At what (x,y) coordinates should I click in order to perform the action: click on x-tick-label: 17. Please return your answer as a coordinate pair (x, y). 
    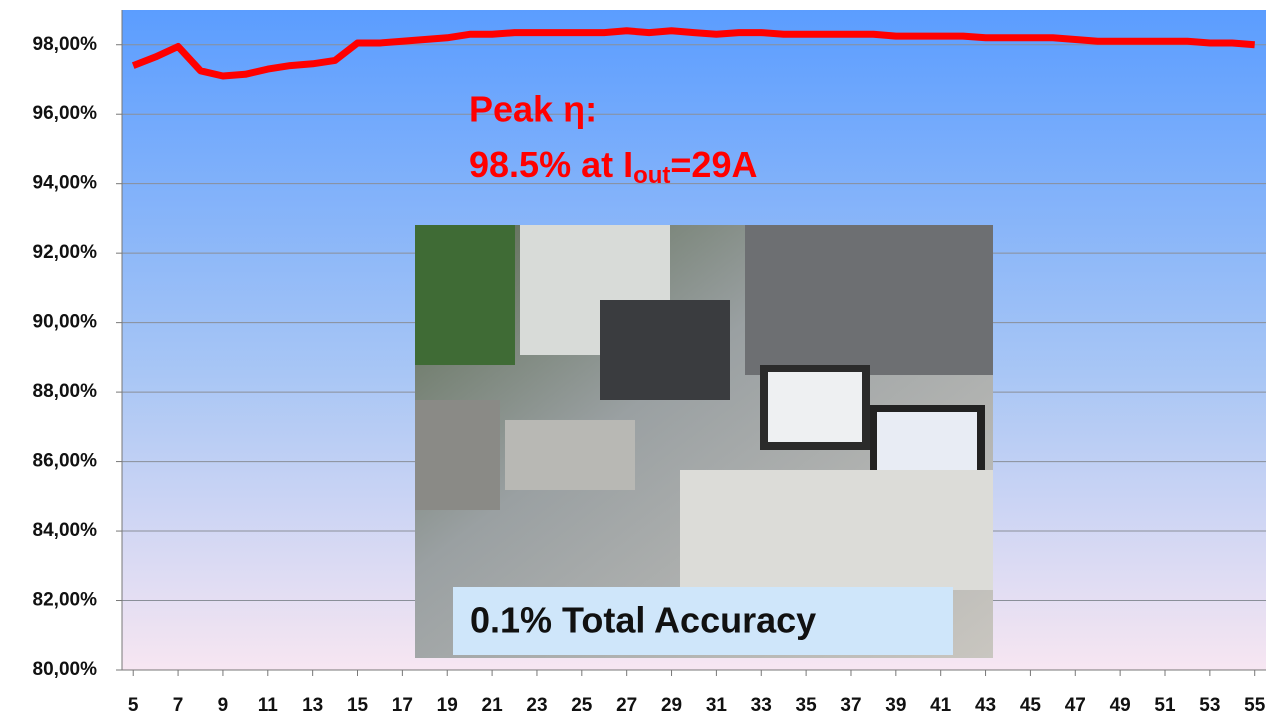
    Looking at the image, I should click on (402, 705).